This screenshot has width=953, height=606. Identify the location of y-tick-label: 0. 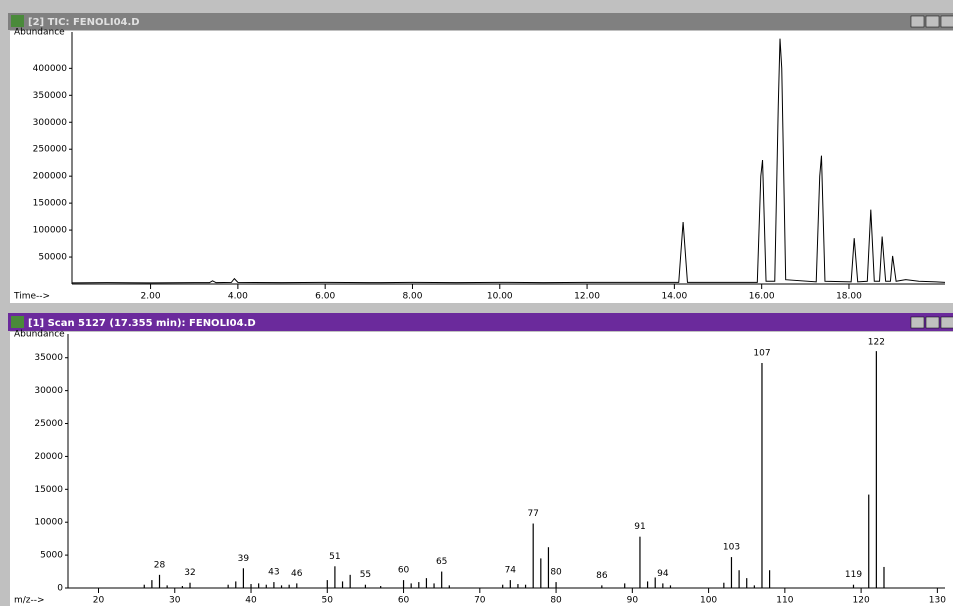
(60, 589).